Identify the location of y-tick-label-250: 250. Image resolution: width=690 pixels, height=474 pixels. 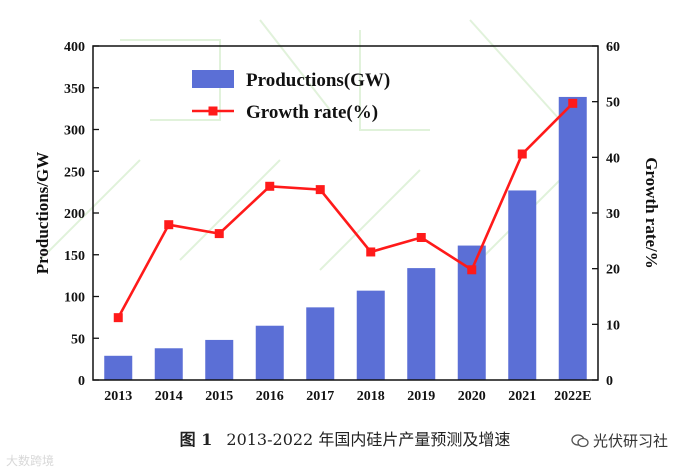
(74, 172).